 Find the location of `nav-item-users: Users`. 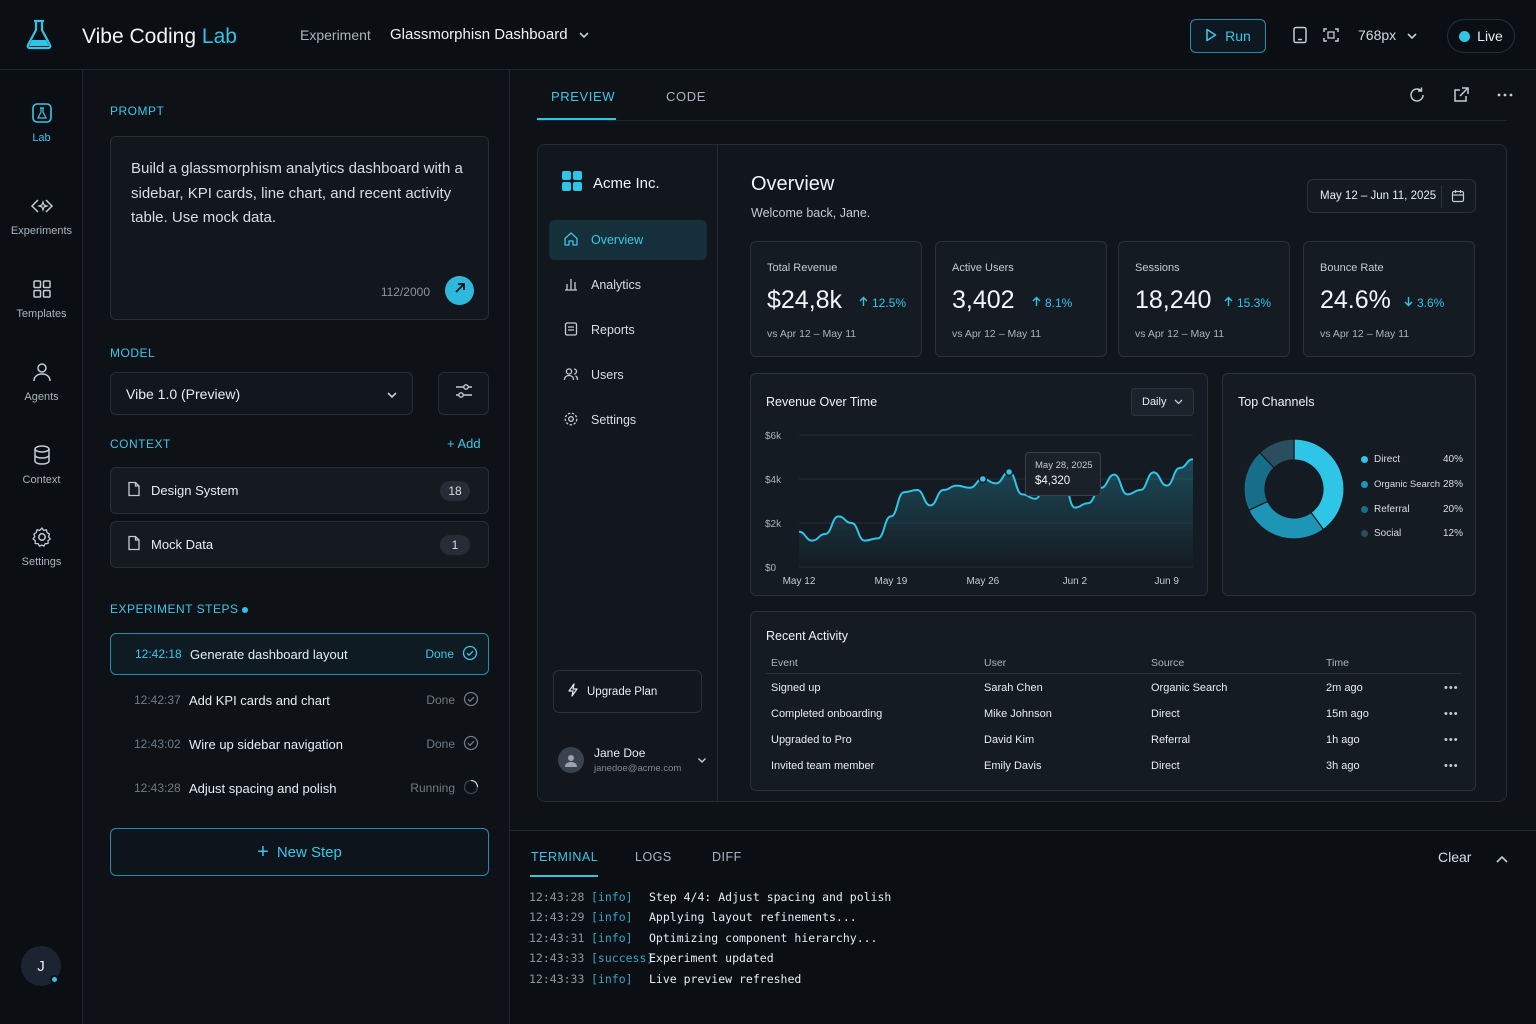

nav-item-users: Users is located at coordinates (628, 375).